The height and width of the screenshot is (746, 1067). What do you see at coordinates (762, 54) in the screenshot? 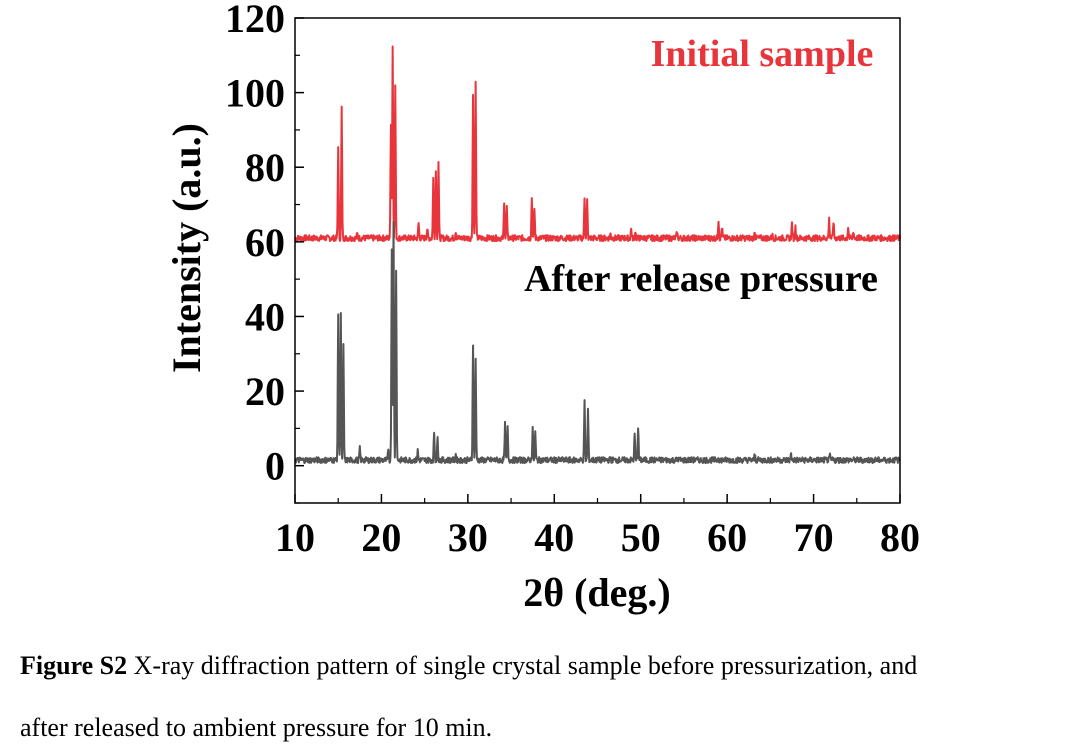
I see `annotation-initial-sample: Initial sample` at bounding box center [762, 54].